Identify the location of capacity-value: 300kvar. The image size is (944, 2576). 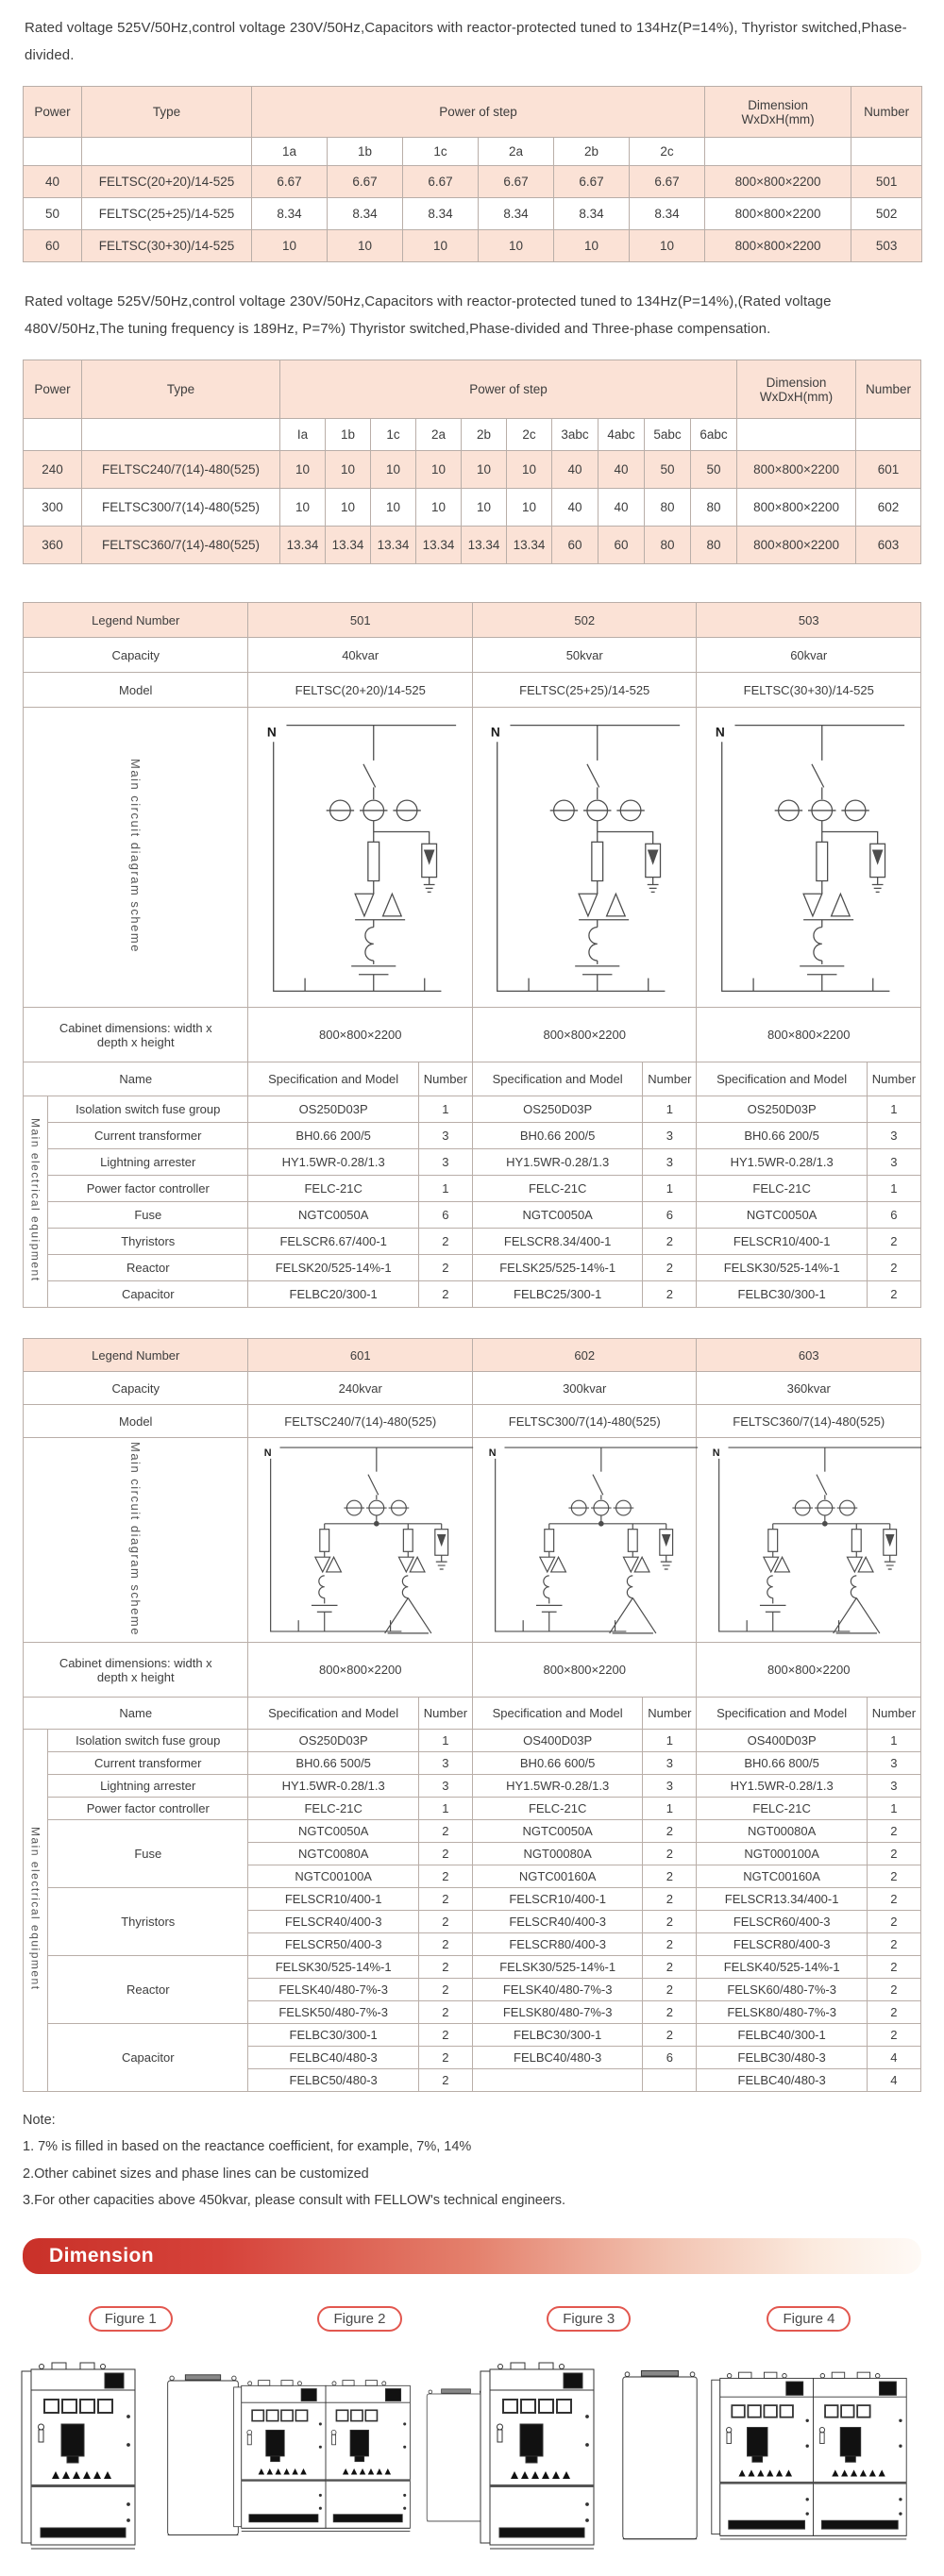
(584, 1388).